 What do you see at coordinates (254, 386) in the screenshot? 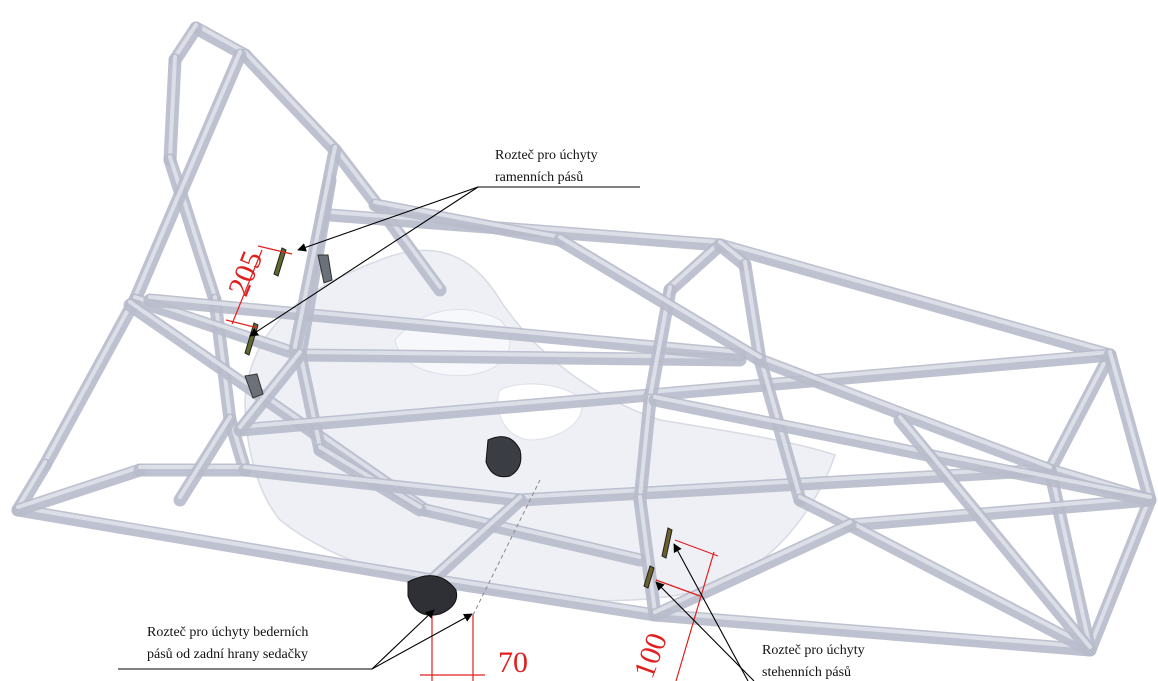
I see `side-bracket-lower` at bounding box center [254, 386].